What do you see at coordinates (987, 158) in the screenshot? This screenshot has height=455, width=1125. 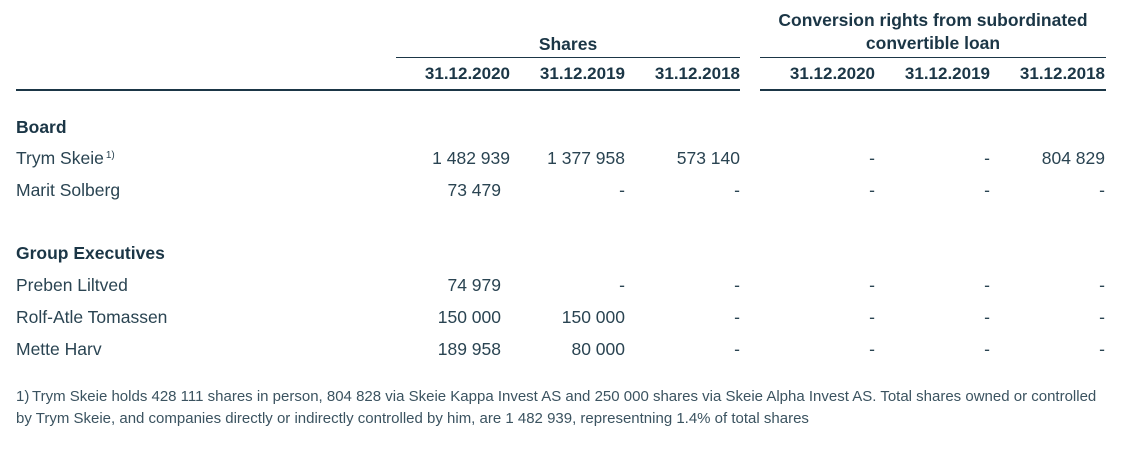 I see `cell-trym-conv-2019: -` at bounding box center [987, 158].